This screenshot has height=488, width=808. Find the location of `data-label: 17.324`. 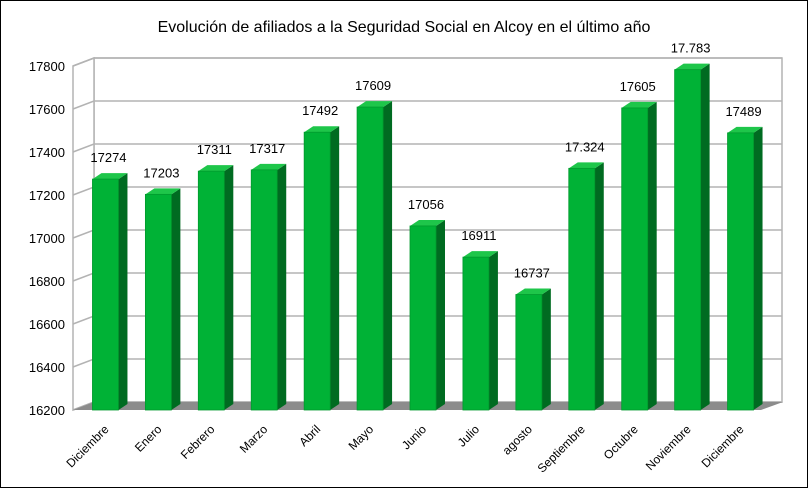

data-label: 17.324 is located at coordinates (585, 146).